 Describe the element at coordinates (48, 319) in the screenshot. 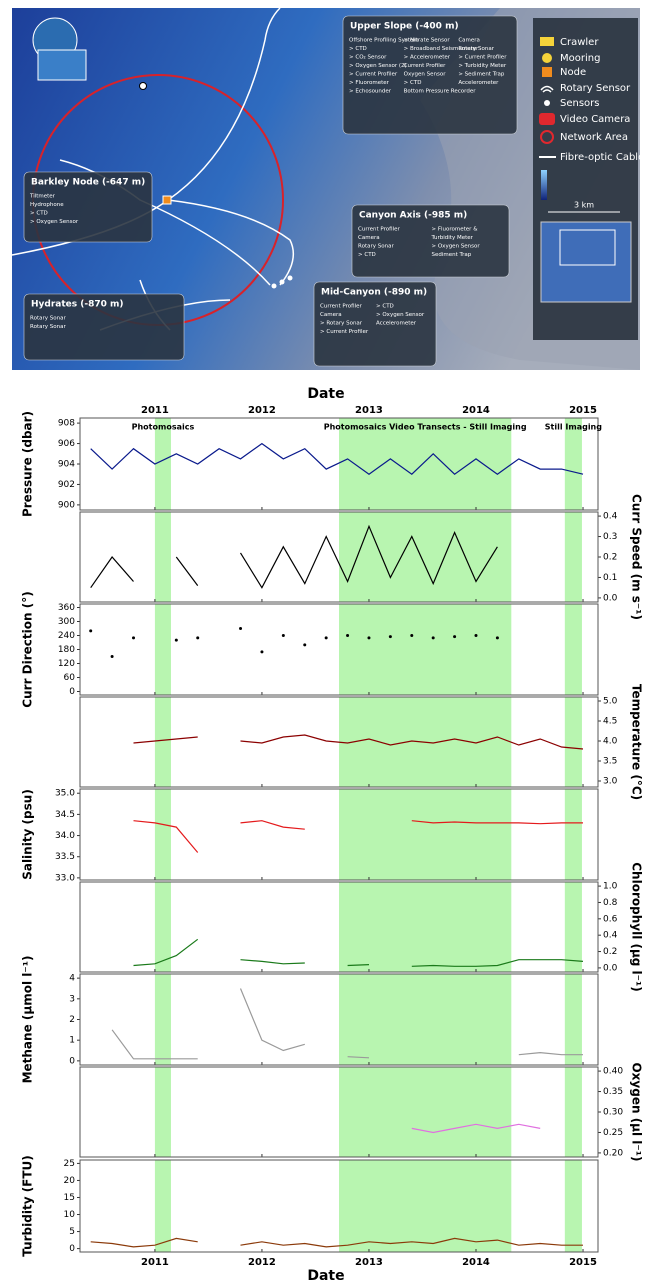

I see `site-item: Rotary Sonar` at that location.